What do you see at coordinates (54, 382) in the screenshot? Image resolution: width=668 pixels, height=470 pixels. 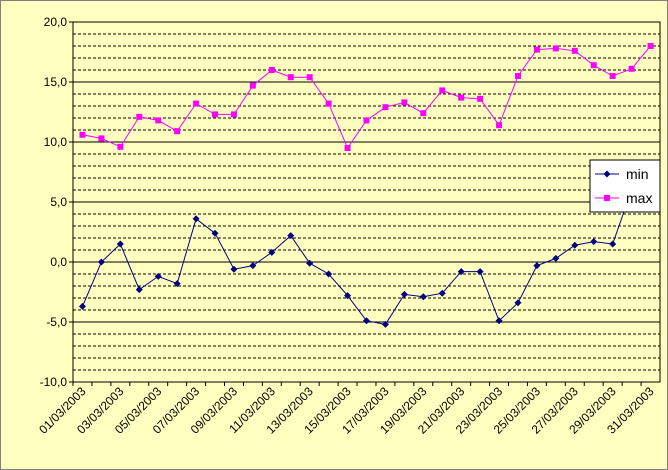 I see `y-tick-label: -10,0` at bounding box center [54, 382].